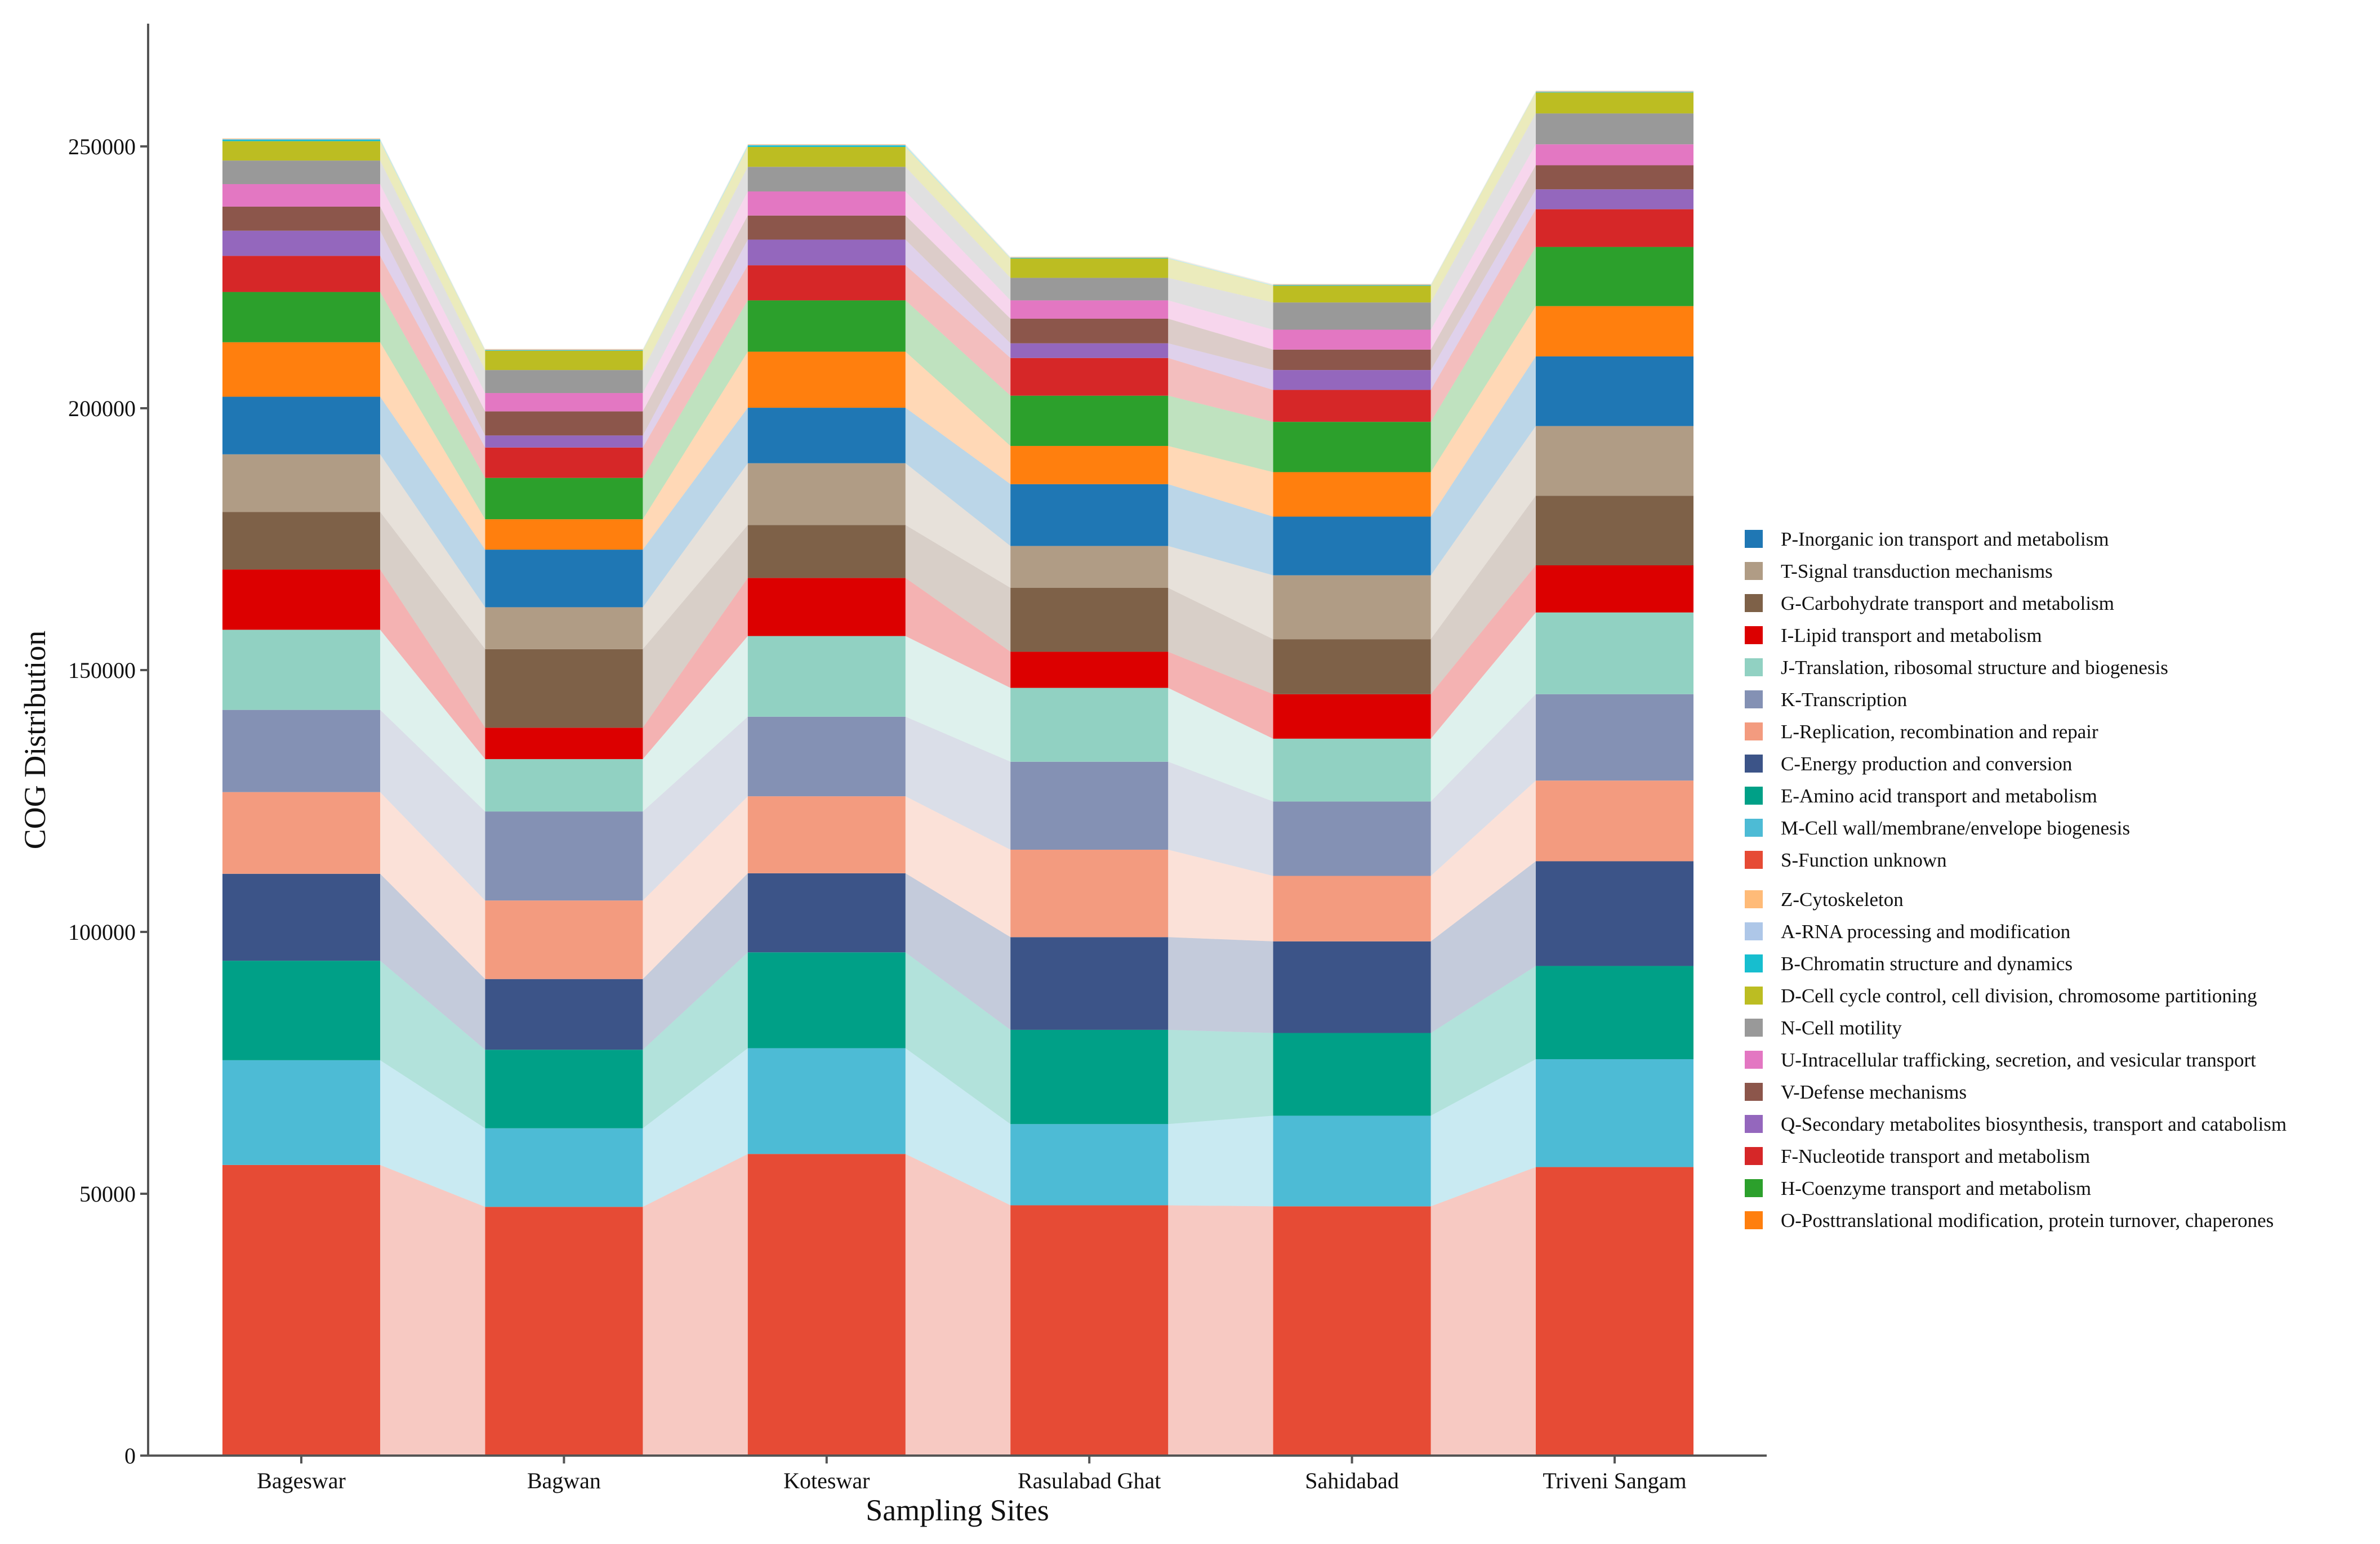  Describe the element at coordinates (1844, 700) in the screenshot. I see `legend-label: K-Transcription` at that location.